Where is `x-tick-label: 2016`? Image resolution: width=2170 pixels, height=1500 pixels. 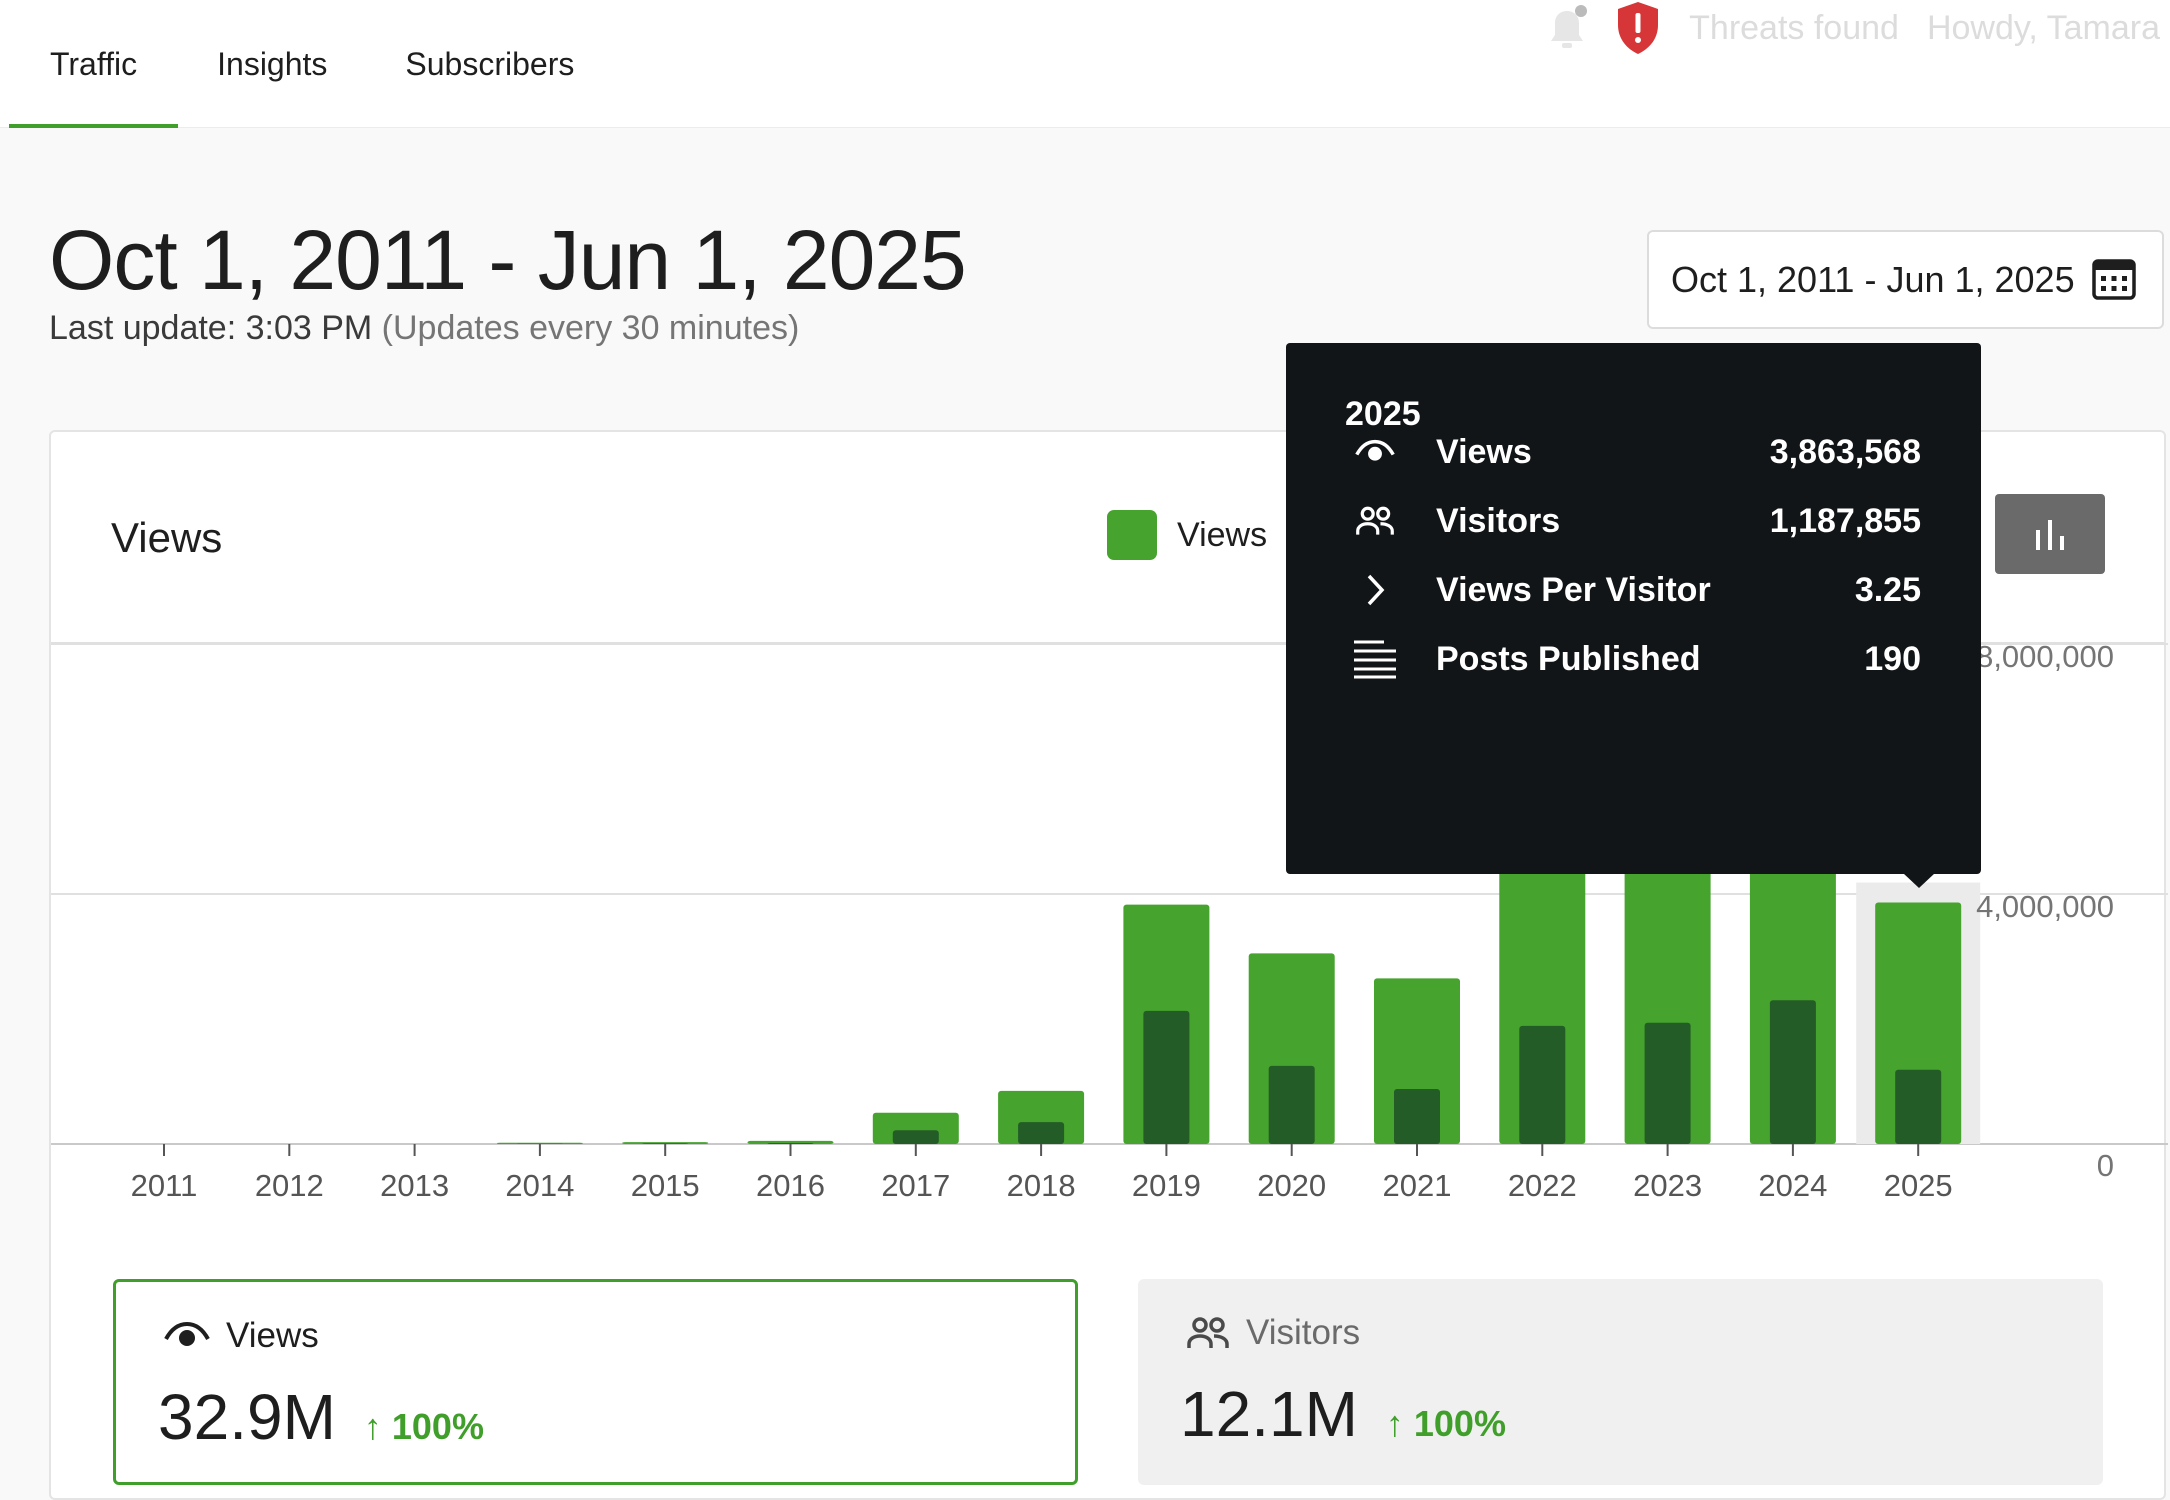
x-tick-label: 2016 is located at coordinates (790, 1185).